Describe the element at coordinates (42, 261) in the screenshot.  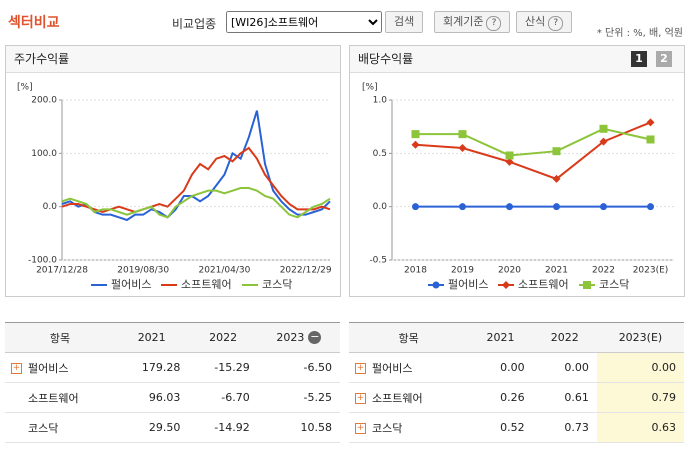
I see `y-tick-label: -100.0` at that location.